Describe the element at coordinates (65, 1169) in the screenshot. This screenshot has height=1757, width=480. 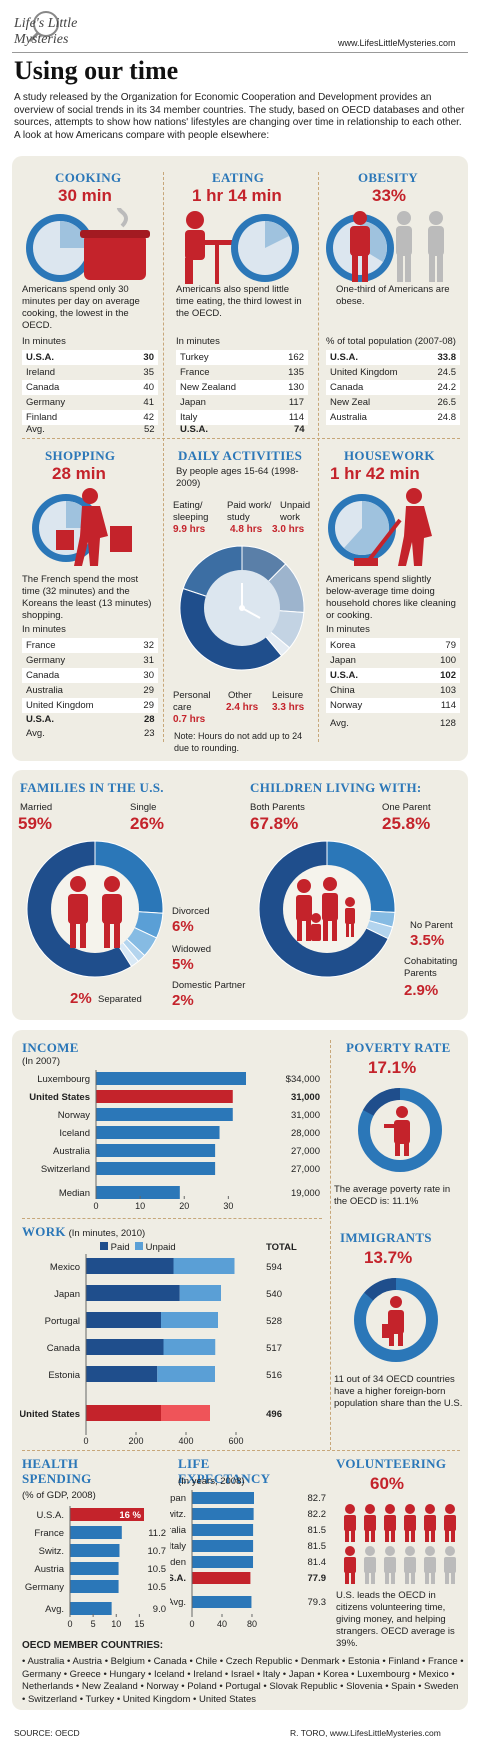
I see `bar-label: Switzerland` at that location.